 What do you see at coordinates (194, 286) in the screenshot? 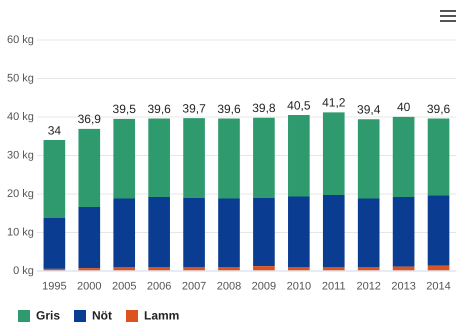
I see `x-tick-label: 2007` at bounding box center [194, 286].